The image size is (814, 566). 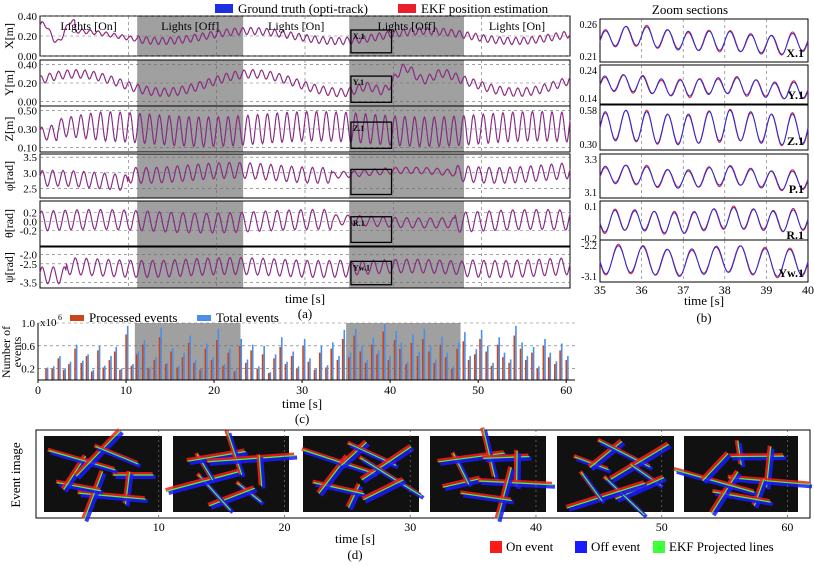 What do you see at coordinates (485, 8) in the screenshot?
I see `legend-ekf-label: EKF position estimation` at bounding box center [485, 8].